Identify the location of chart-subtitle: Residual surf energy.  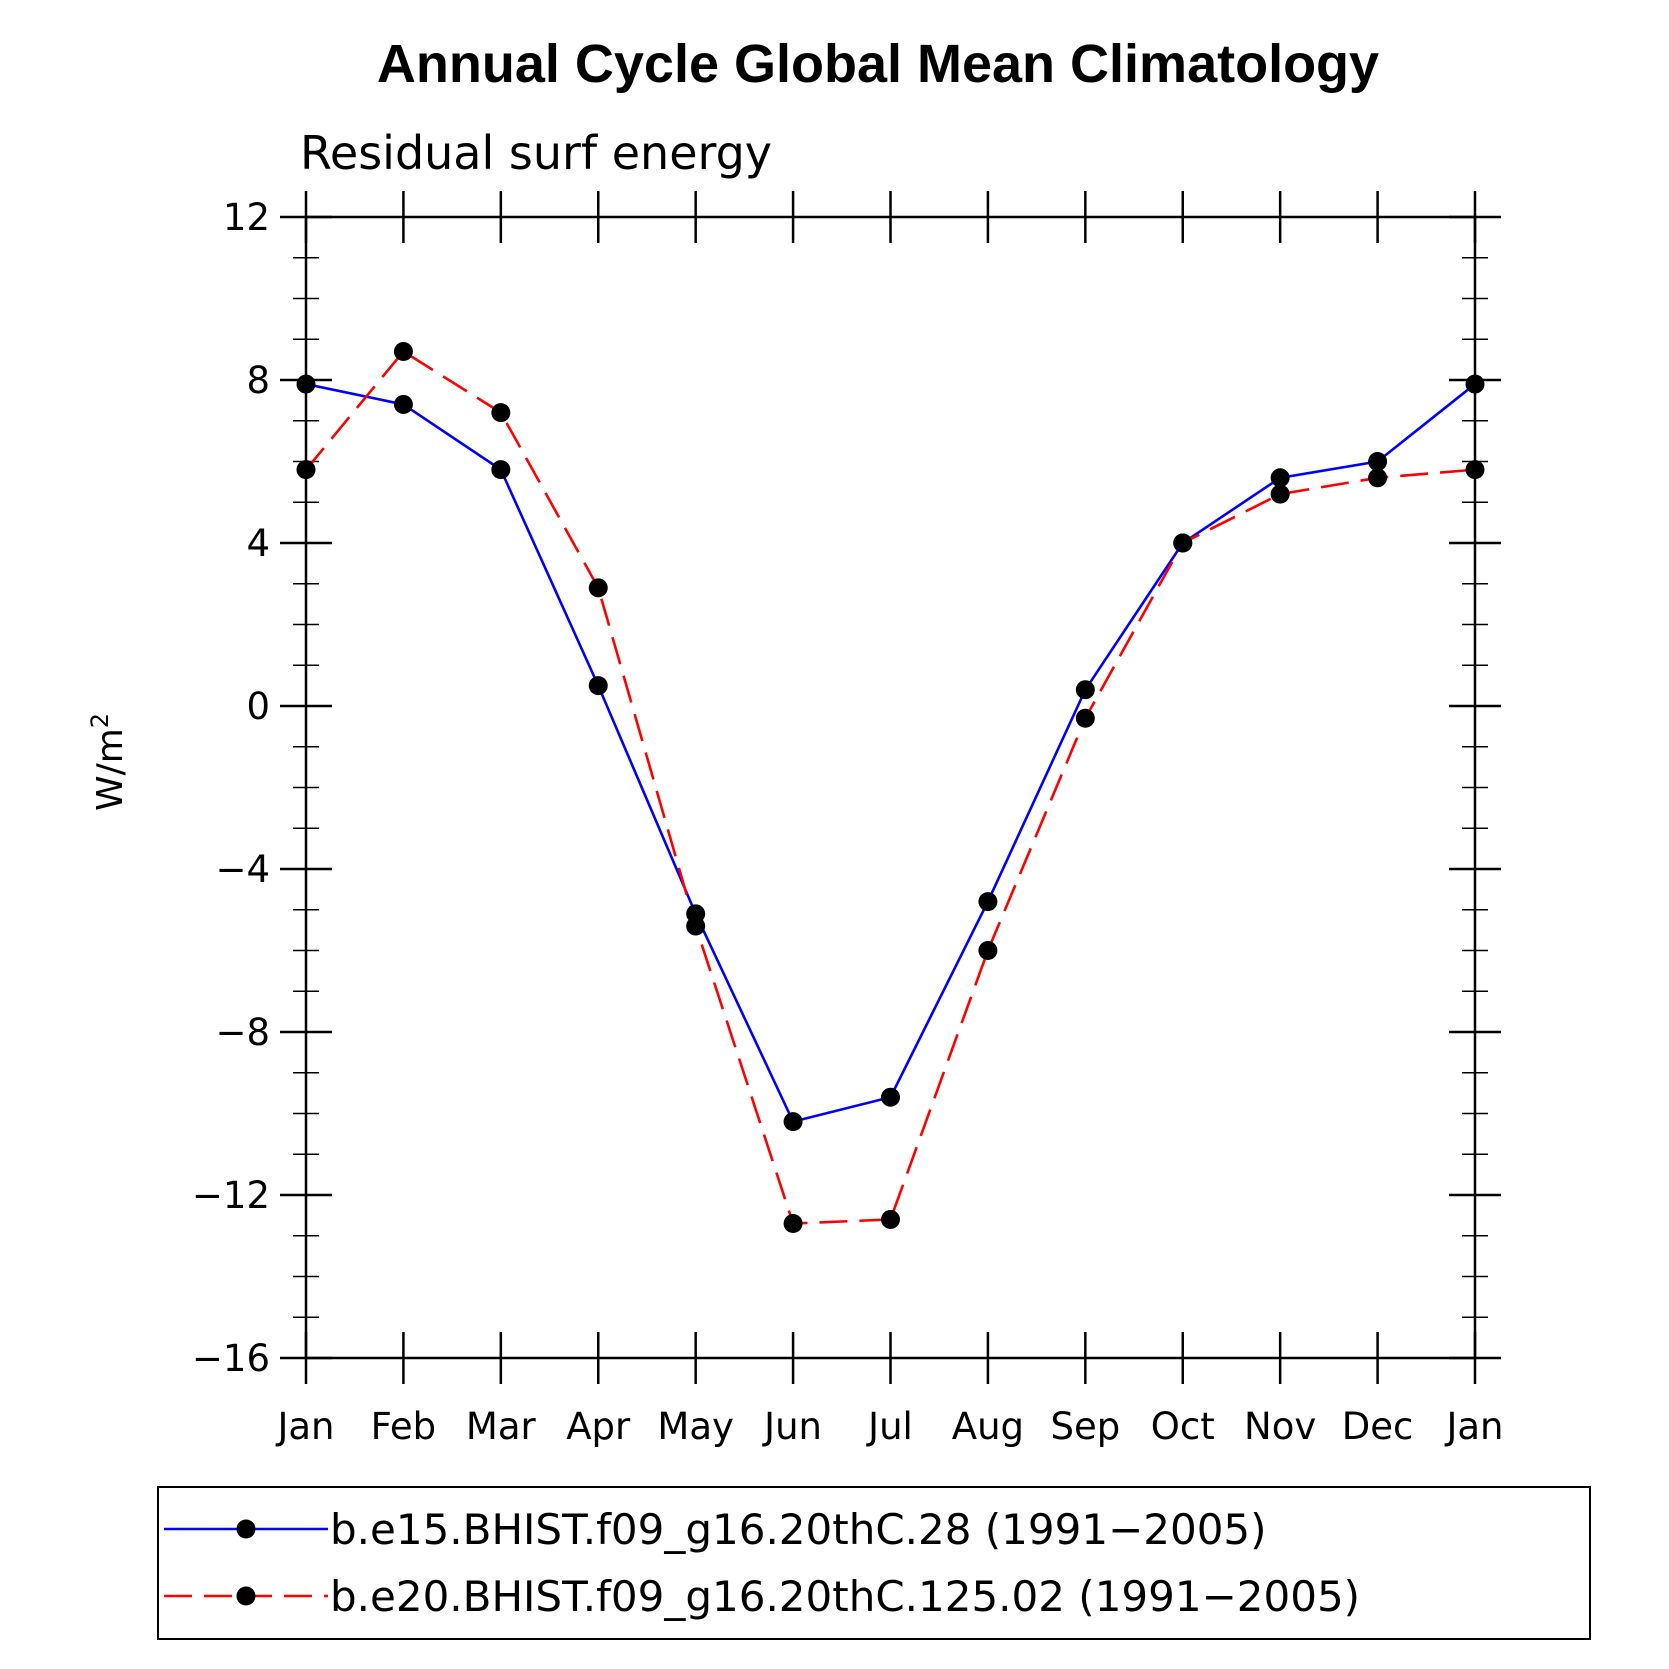
(536, 153).